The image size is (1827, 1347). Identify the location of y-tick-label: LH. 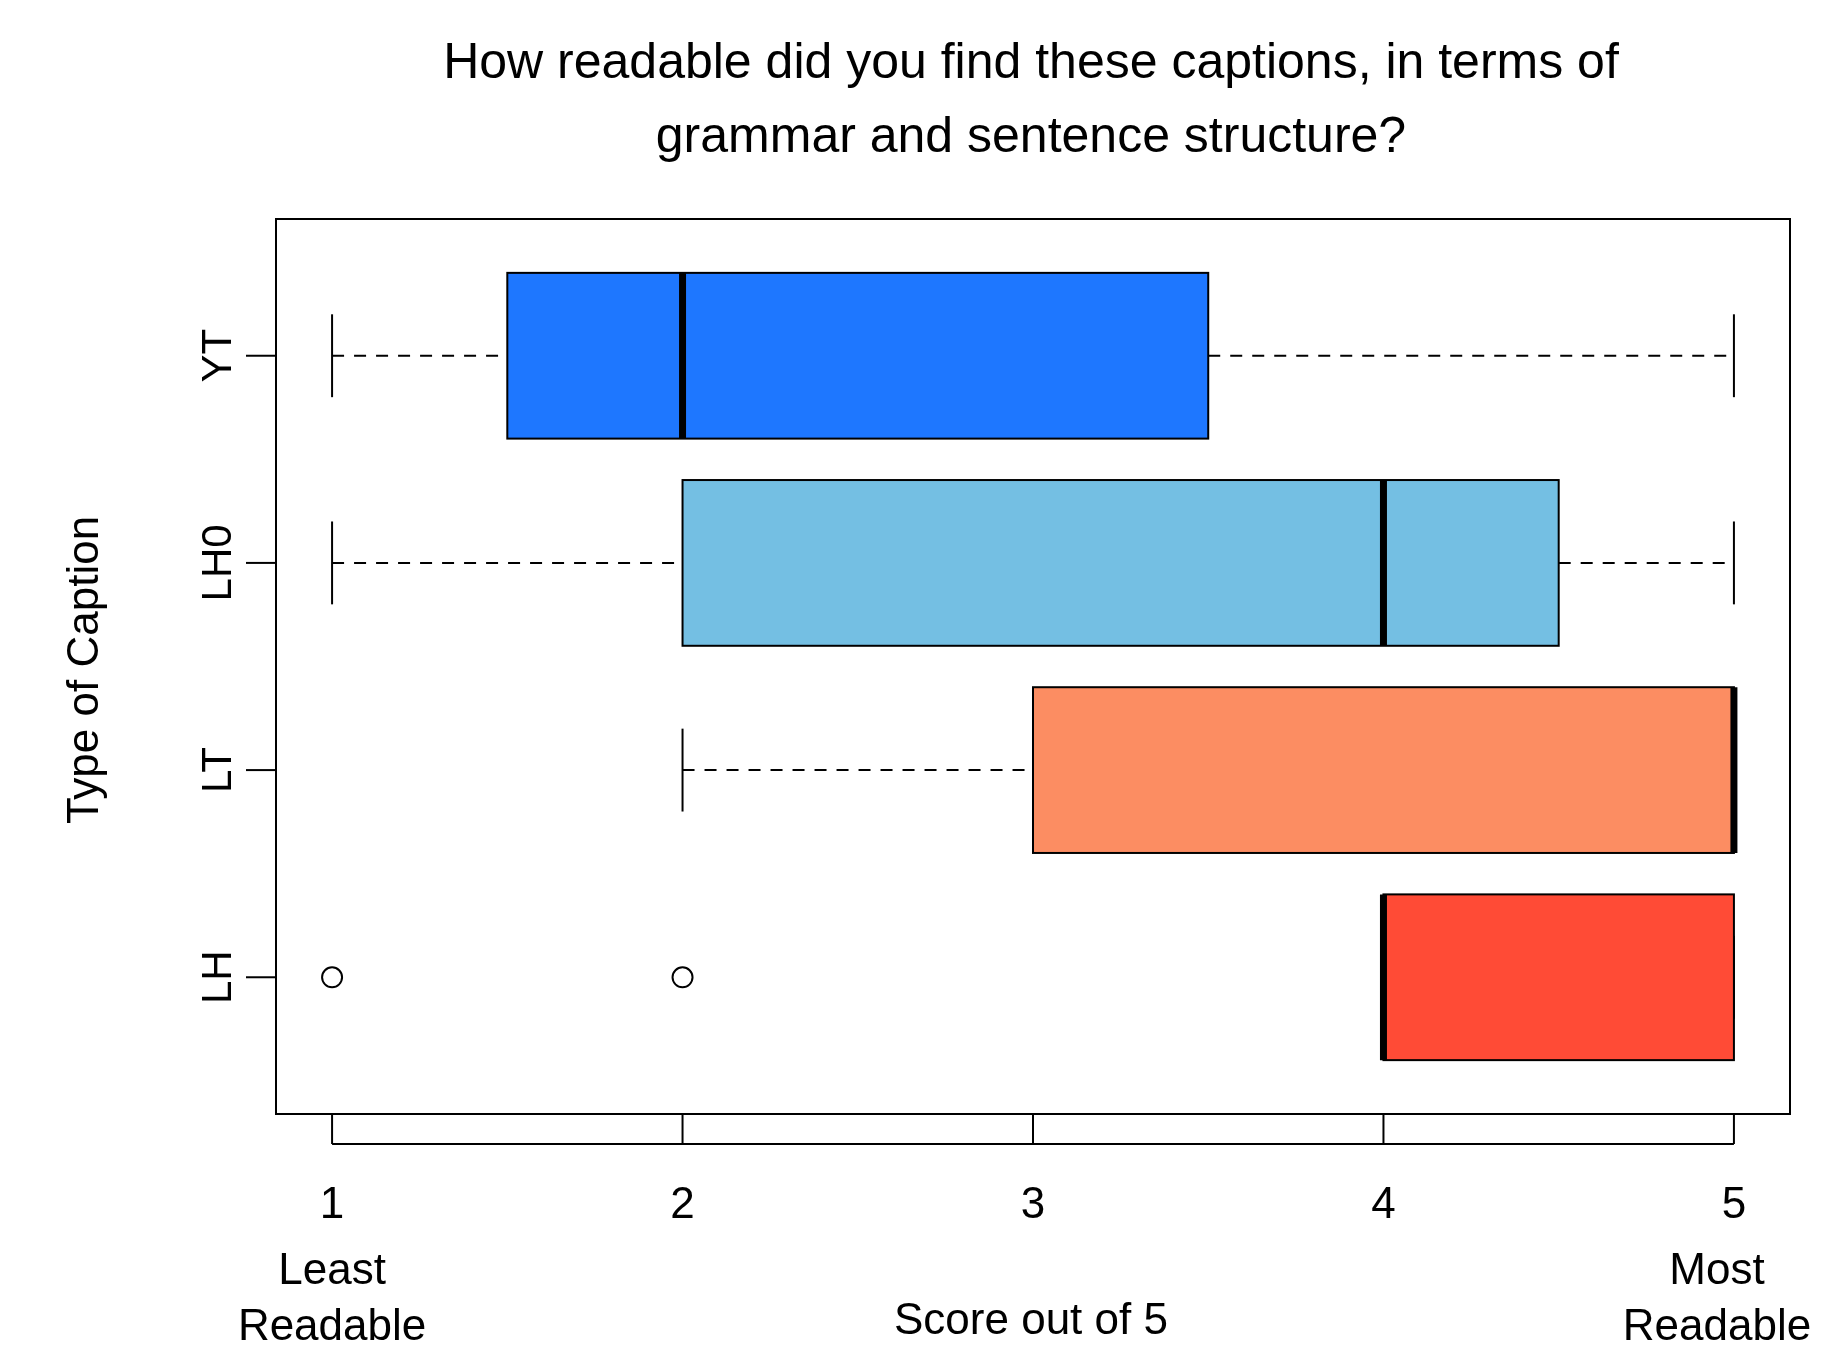
(216, 977).